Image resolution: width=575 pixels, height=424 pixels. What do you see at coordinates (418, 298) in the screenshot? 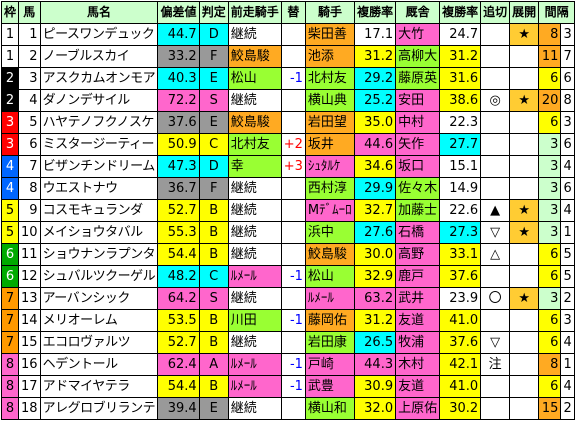
I see `cell-stable: 武井` at bounding box center [418, 298].